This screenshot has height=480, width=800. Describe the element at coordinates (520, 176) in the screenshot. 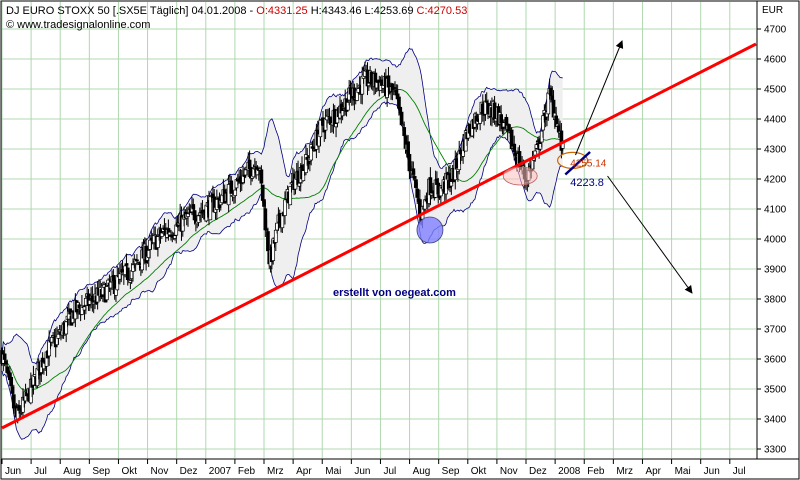

I see `highlight-circle-red` at that location.